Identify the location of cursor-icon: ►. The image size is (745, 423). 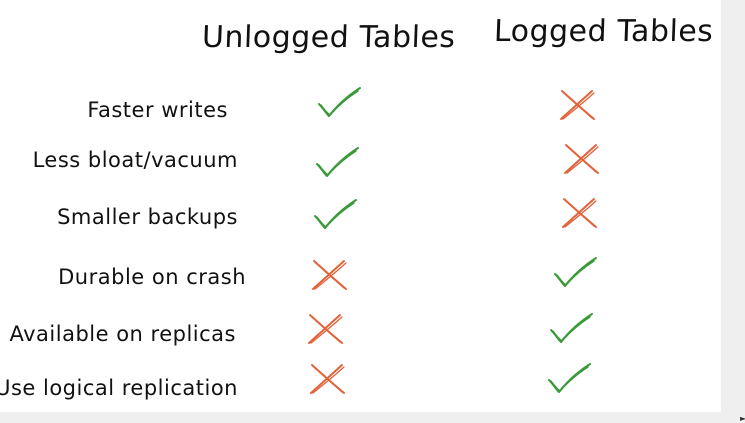
(742, 418).